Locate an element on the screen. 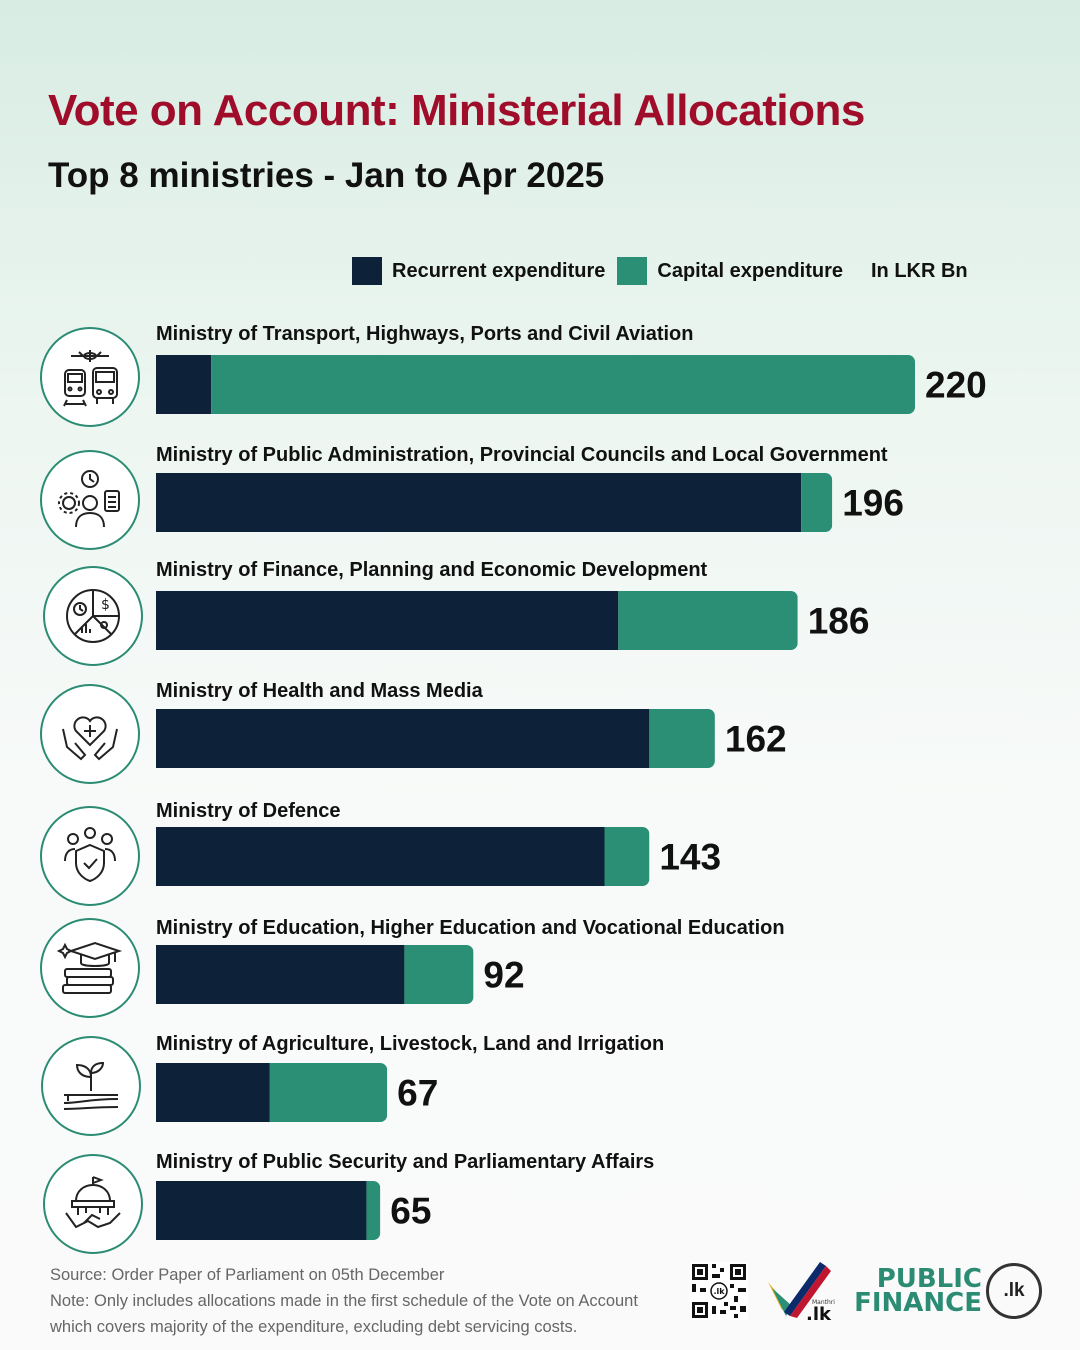 The image size is (1080, 1350). legend-item-capital: Capital expenditure is located at coordinates (730, 271).